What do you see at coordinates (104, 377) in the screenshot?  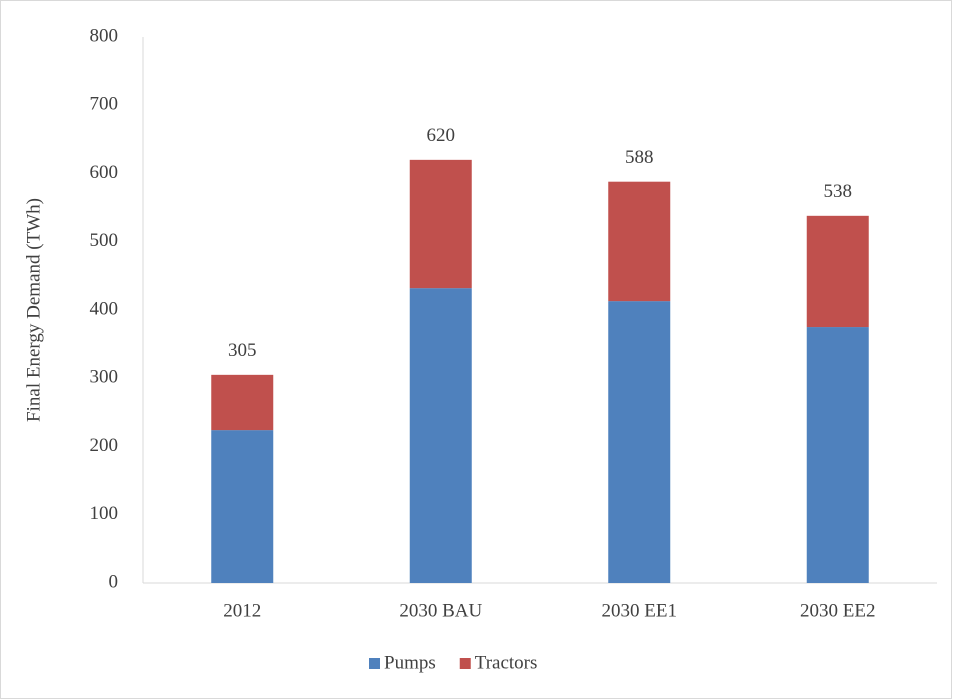 I see `y-tick-label: 300` at bounding box center [104, 377].